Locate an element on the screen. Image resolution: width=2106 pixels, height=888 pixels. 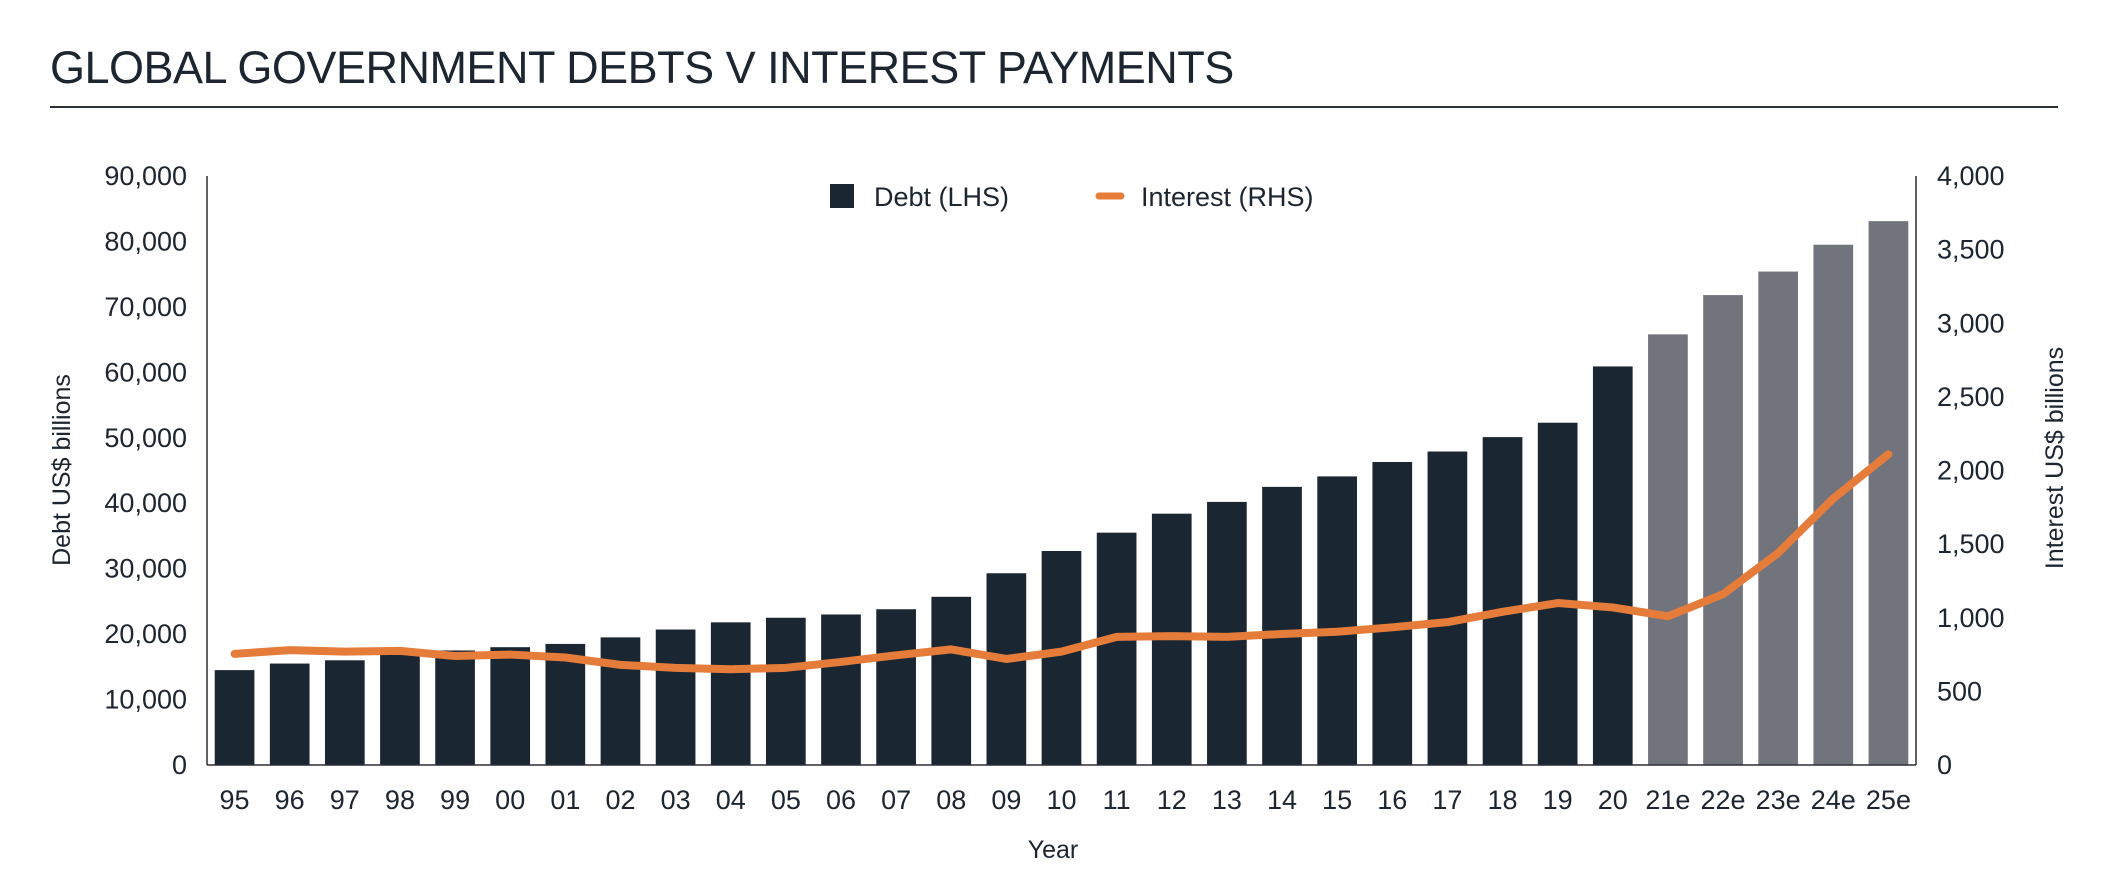
left-tick-label: 90,000 is located at coordinates (145, 176).